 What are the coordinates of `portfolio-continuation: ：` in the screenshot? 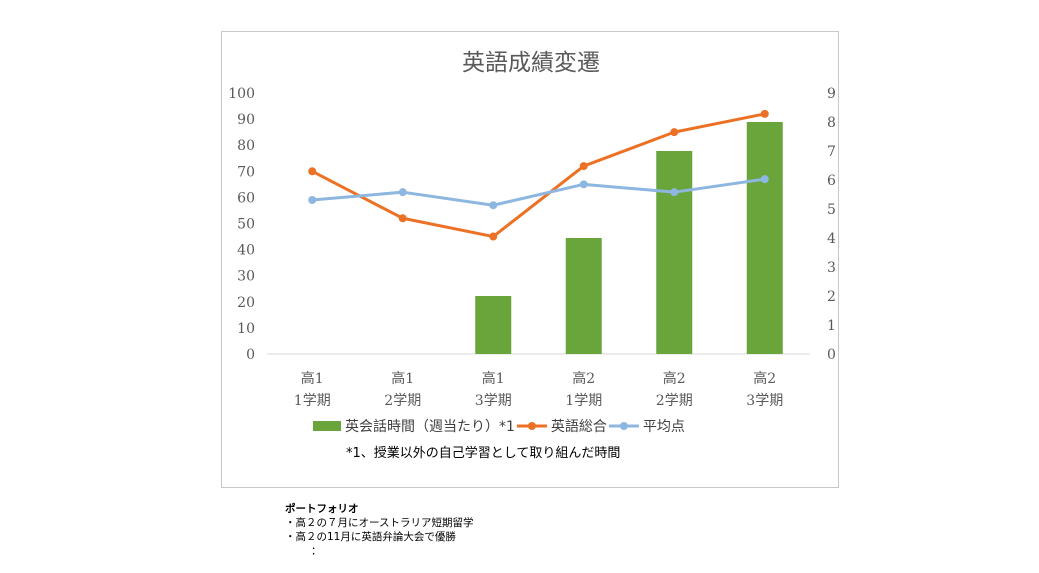 It's located at (316, 551).